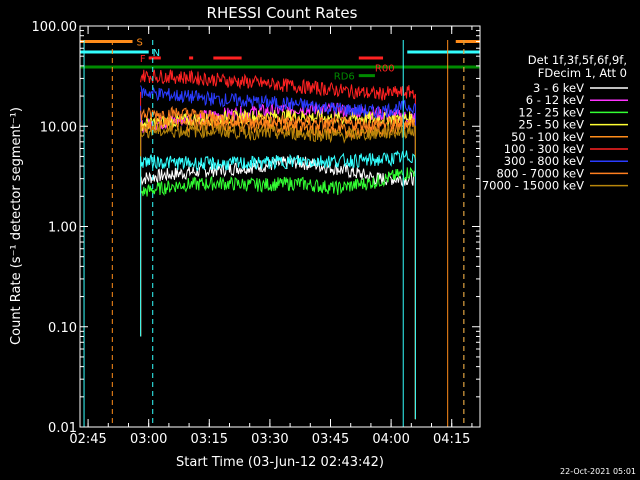 This screenshot has height=480, width=640. Describe the element at coordinates (209, 439) in the screenshot. I see `x-tick-label: 03:15` at that location.